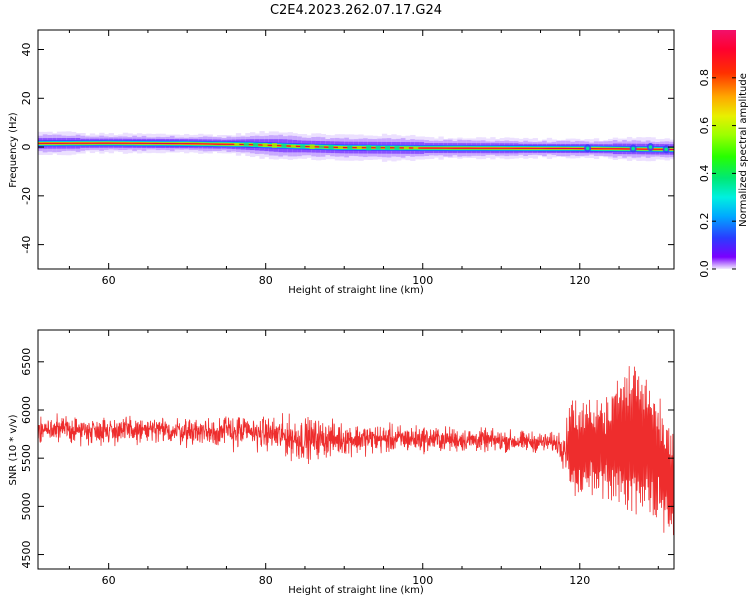  I want to click on heatmap-halo, so click(676, 150).